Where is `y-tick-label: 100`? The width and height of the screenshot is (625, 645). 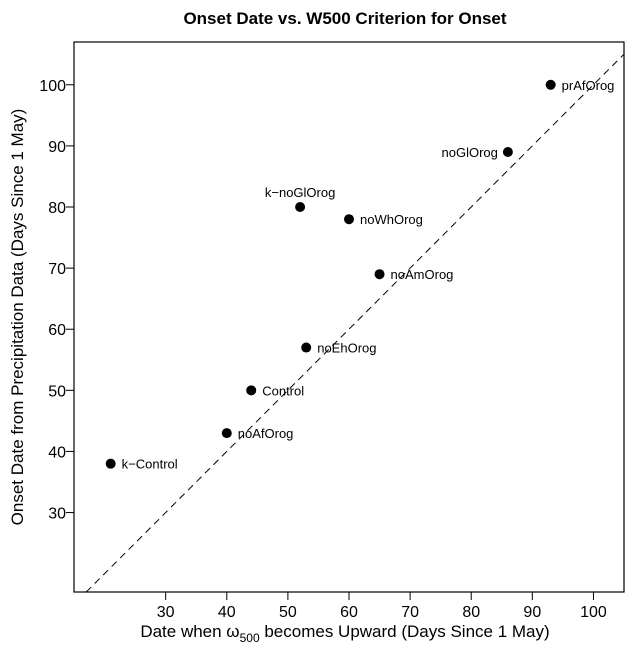
y-tick-label: 100 is located at coordinates (52, 86).